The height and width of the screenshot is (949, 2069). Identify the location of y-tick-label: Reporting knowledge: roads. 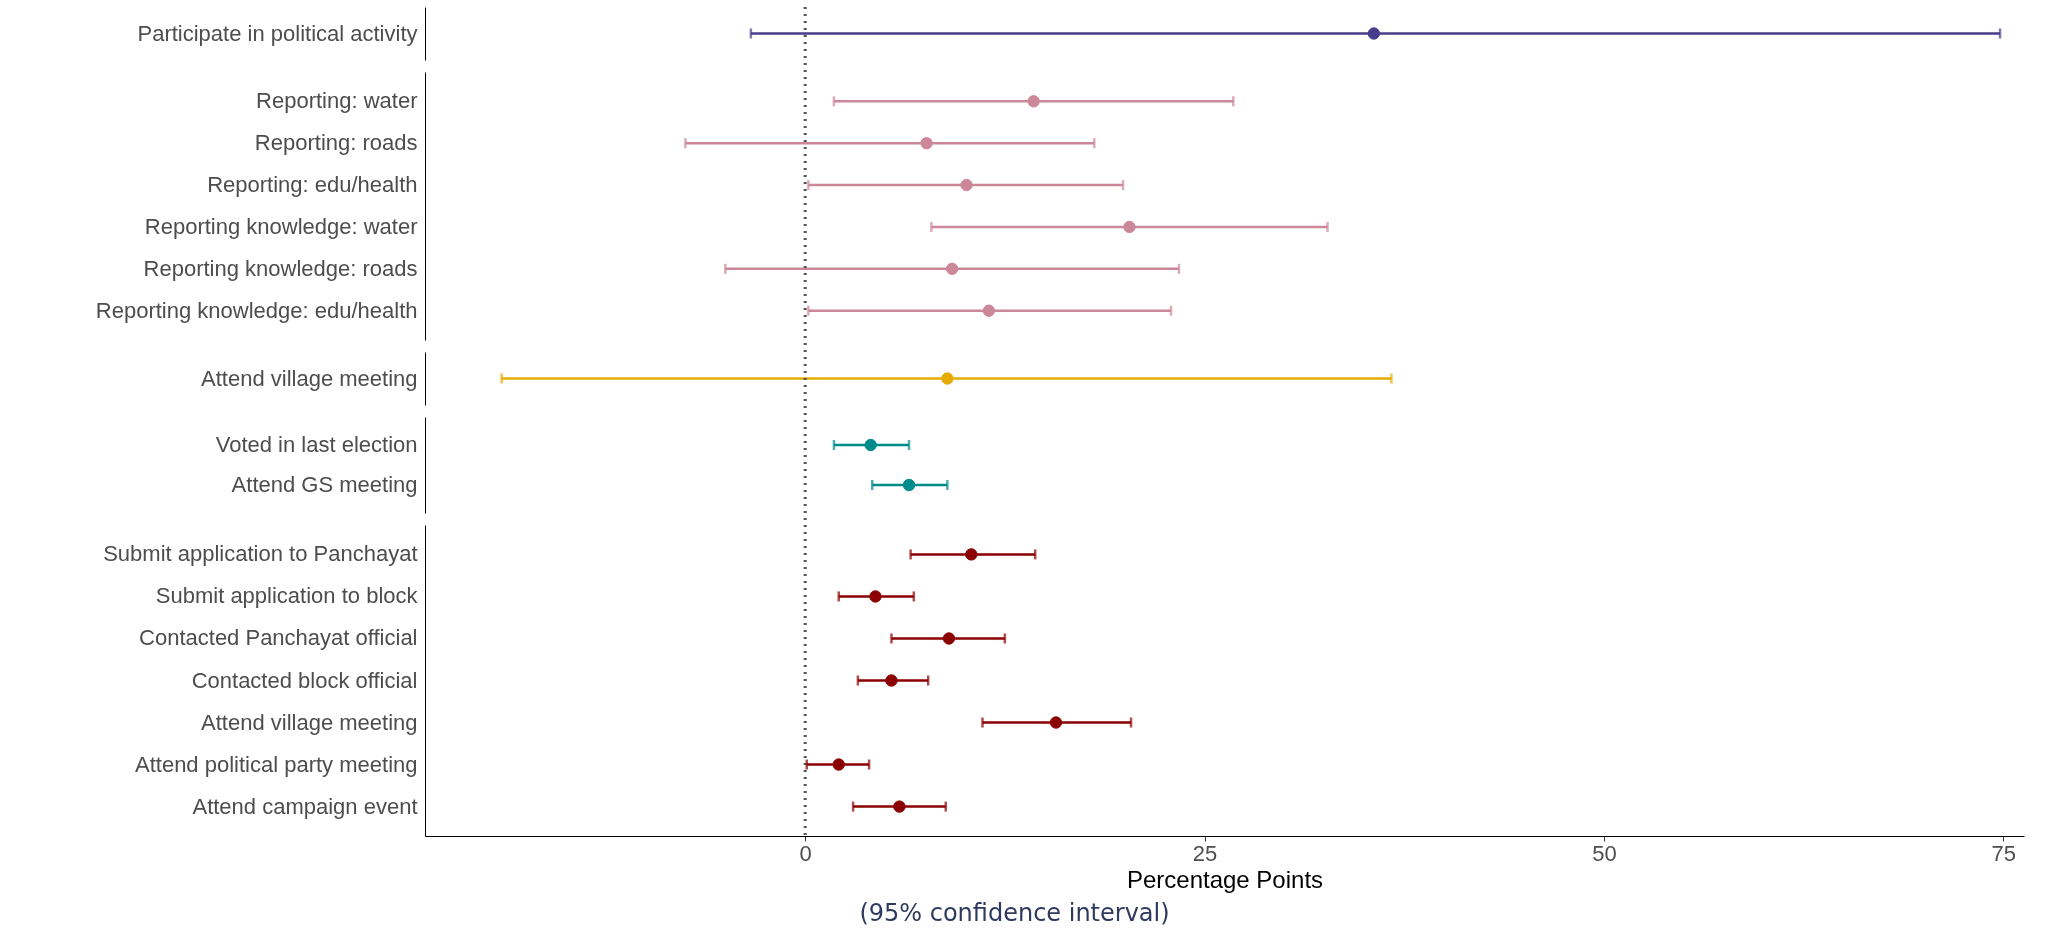
(280, 268).